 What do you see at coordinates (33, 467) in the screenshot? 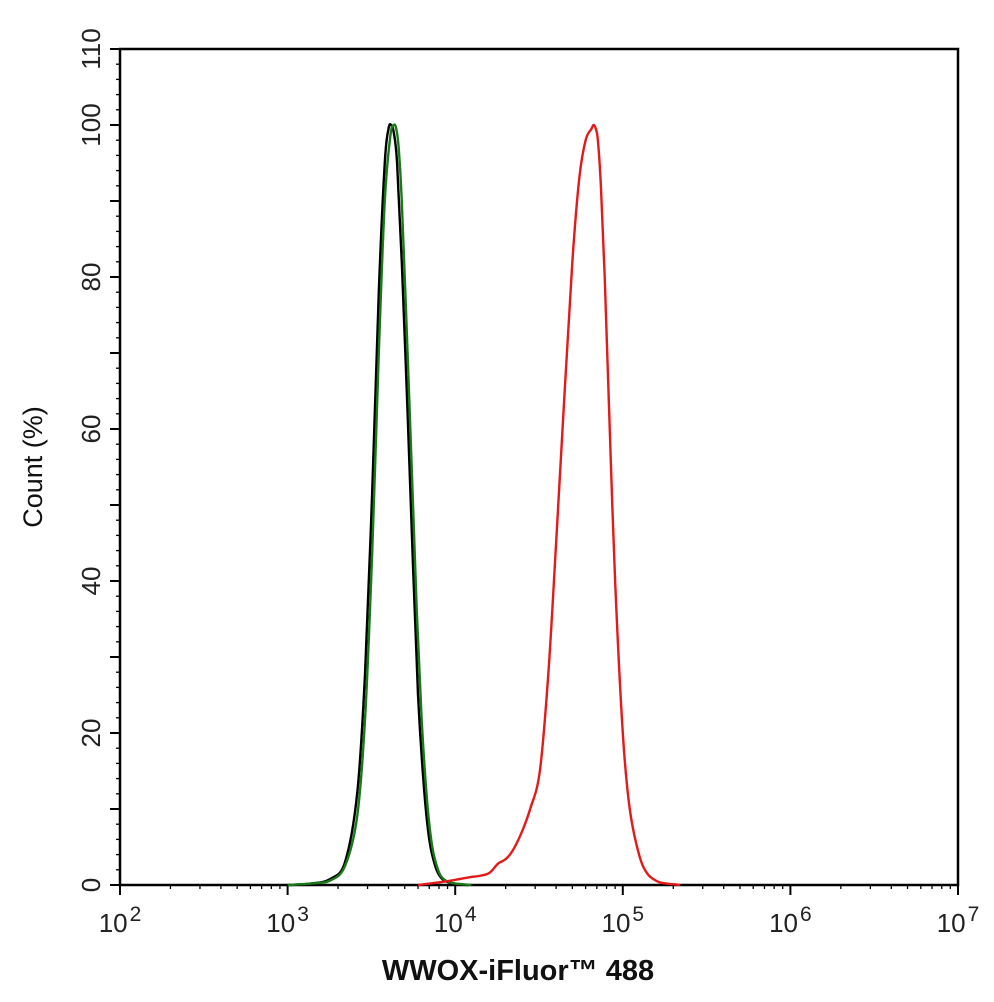
I see `y-axis-label: Count (%)` at bounding box center [33, 467].